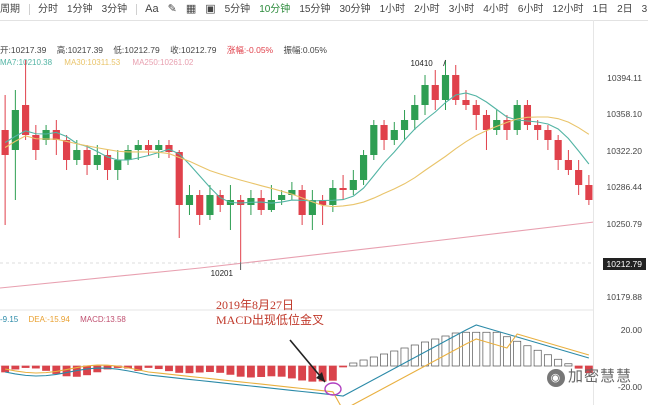  What do you see at coordinates (114, 9) in the screenshot?
I see `timeframe-3: 3分钟` at bounding box center [114, 9].